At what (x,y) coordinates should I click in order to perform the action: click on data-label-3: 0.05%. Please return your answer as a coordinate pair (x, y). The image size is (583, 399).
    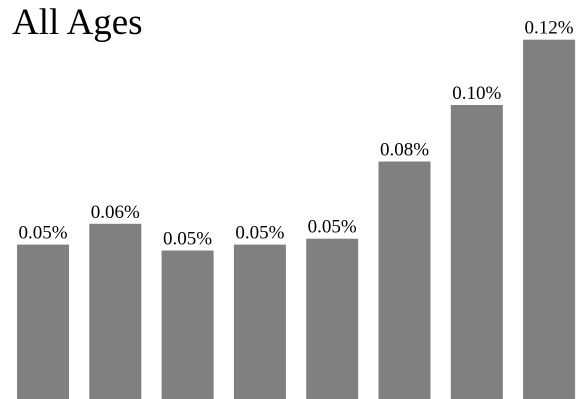
    Looking at the image, I should click on (187, 239).